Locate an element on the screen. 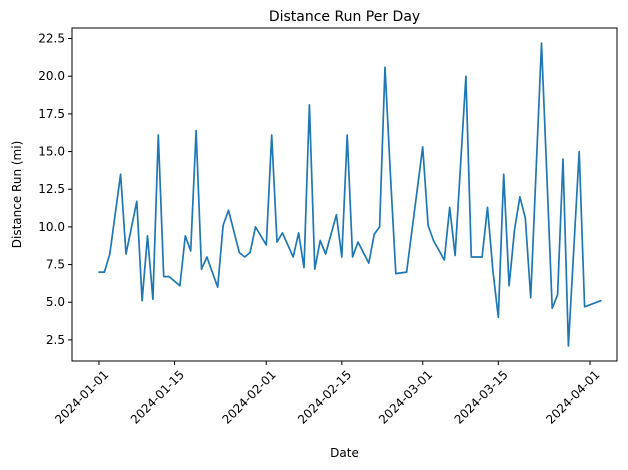 This screenshot has height=470, width=628. y-axis-ticks: 2.5 5.0 7.5 10.0 12.5 15.0 17.5 20.0 22.5 is located at coordinates (55, 189).